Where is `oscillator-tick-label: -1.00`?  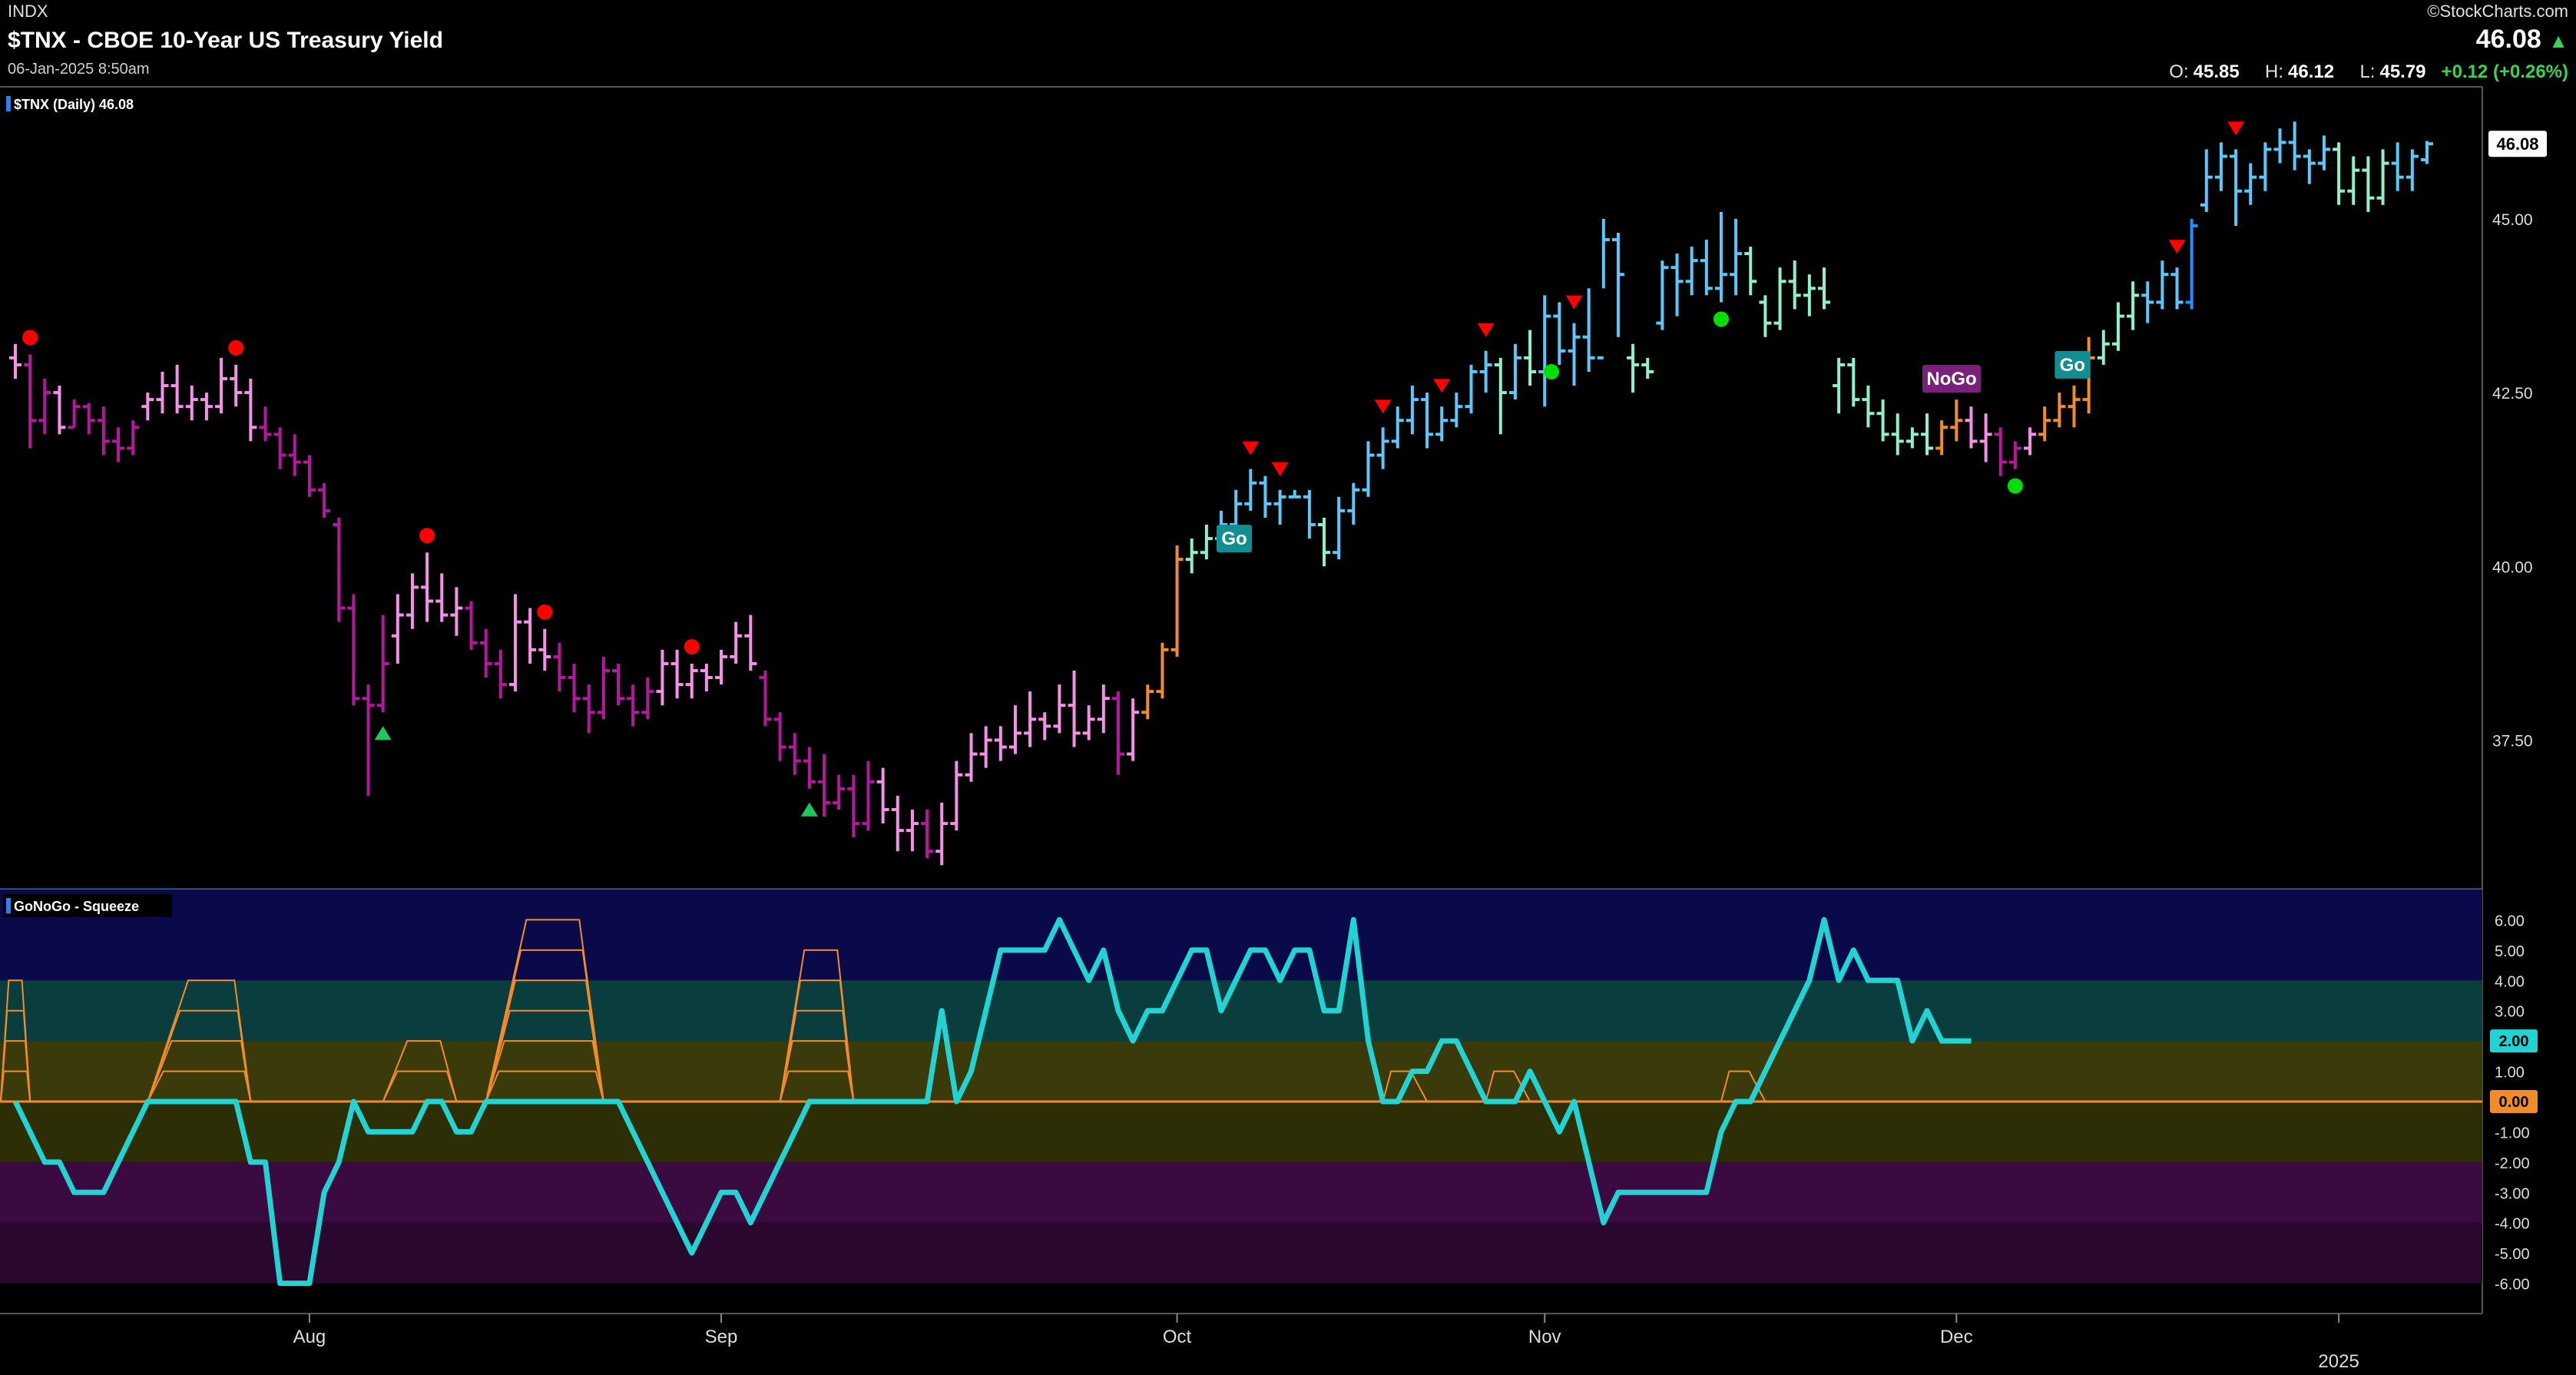 oscillator-tick-label: -1.00 is located at coordinates (2512, 1133).